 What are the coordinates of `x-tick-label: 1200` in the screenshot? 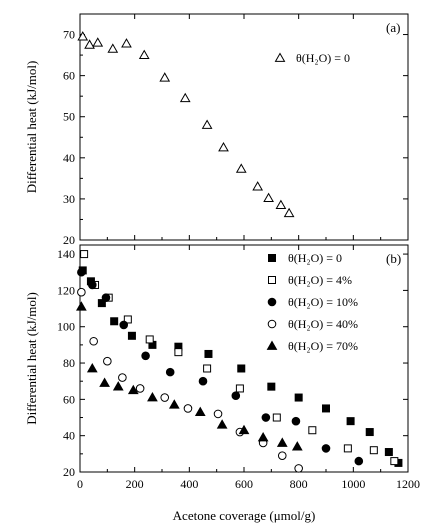 It's located at (408, 484).